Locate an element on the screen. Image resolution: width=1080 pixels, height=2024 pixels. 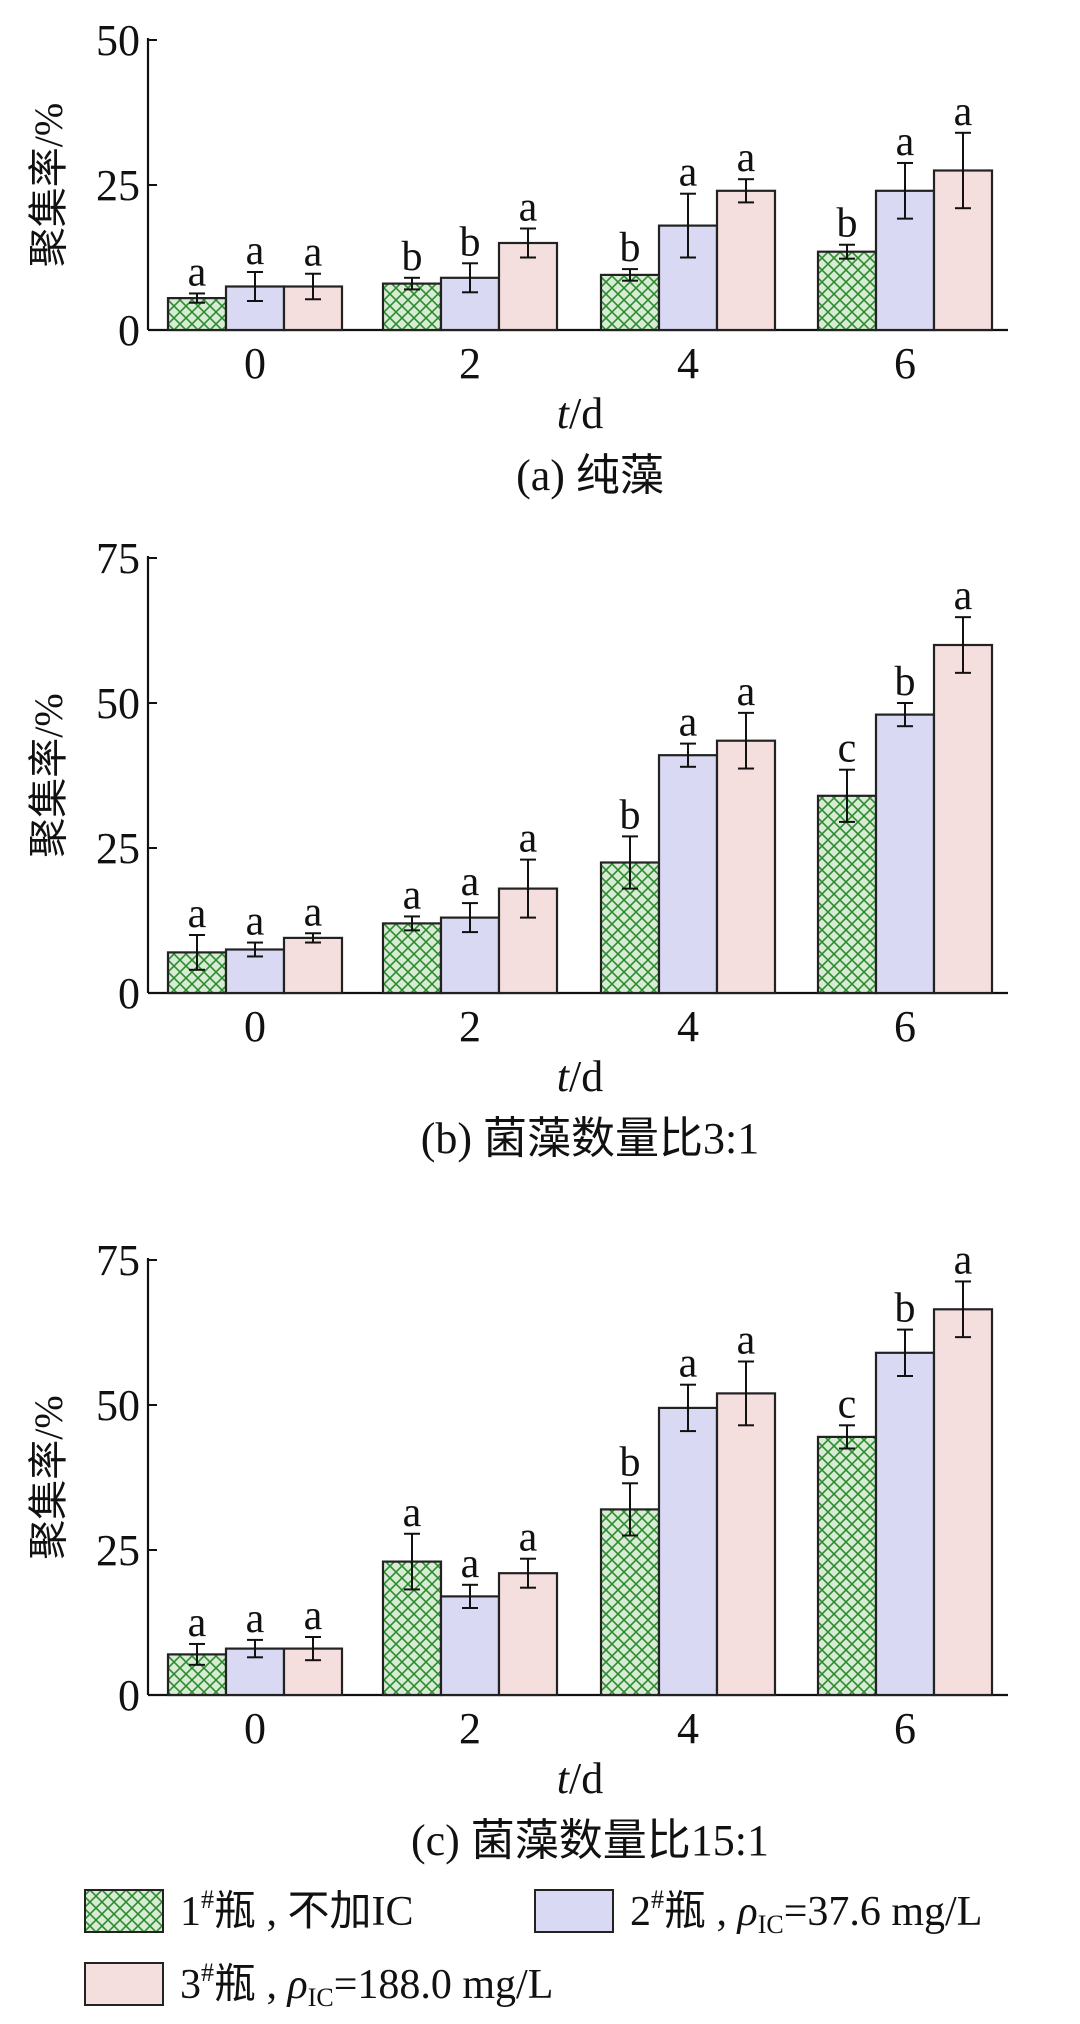
legend-item-3: 3#瓶 , ρIC=188.0 mg/L is located at coordinates (318, 1985).